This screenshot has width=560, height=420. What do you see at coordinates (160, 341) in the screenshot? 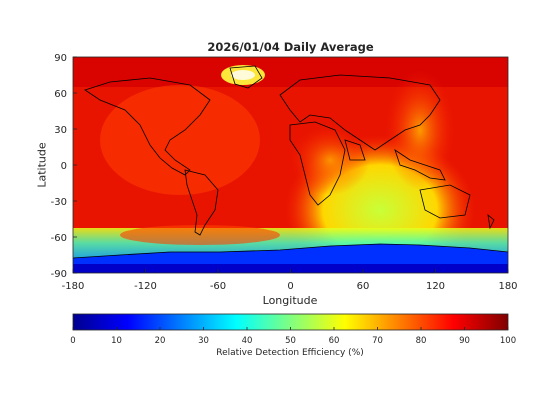
I see `colorbar-tick-label: 20` at bounding box center [160, 341].